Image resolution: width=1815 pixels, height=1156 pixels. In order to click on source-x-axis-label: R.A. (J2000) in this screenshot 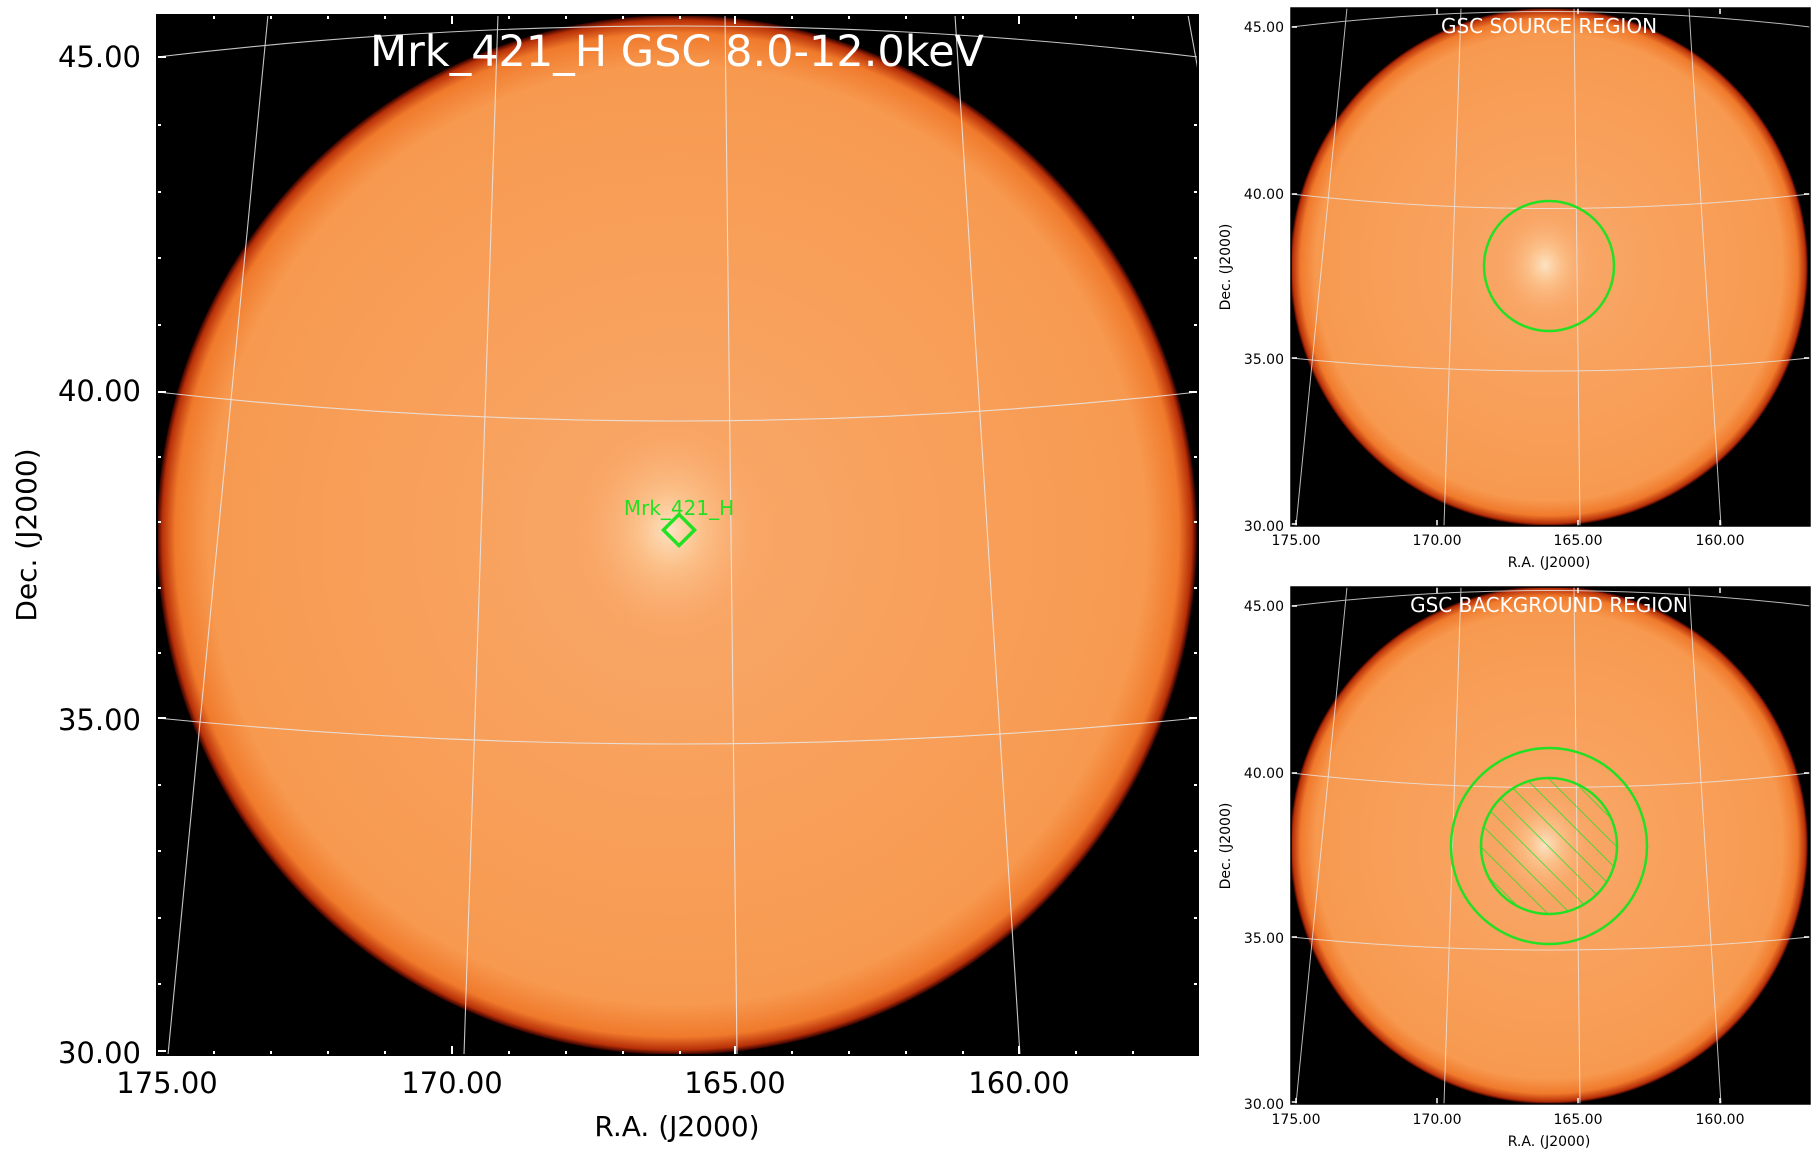, I will do `click(1549, 563)`.